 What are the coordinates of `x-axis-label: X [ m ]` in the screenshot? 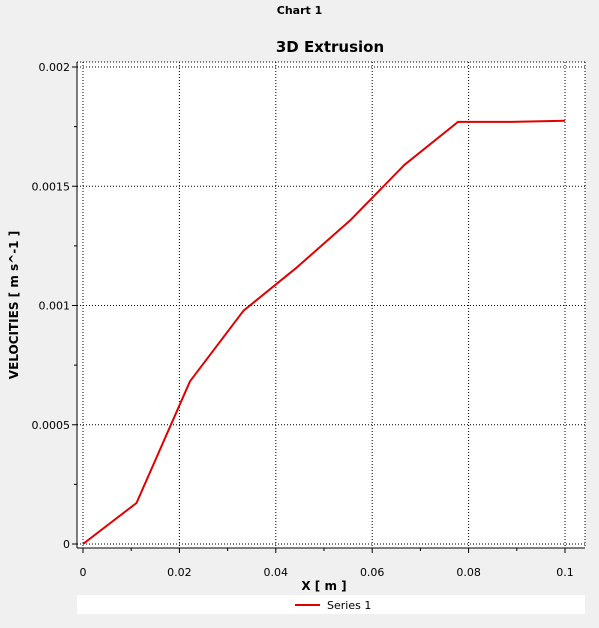 It's located at (323, 586).